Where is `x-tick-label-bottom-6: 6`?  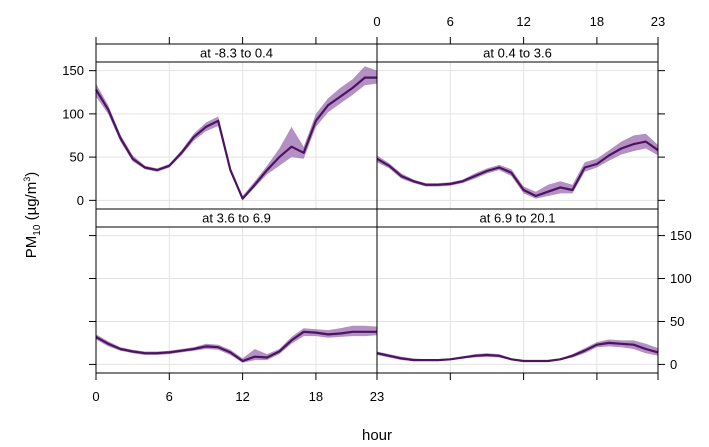 x-tick-label-bottom-6: 6 is located at coordinates (169, 396).